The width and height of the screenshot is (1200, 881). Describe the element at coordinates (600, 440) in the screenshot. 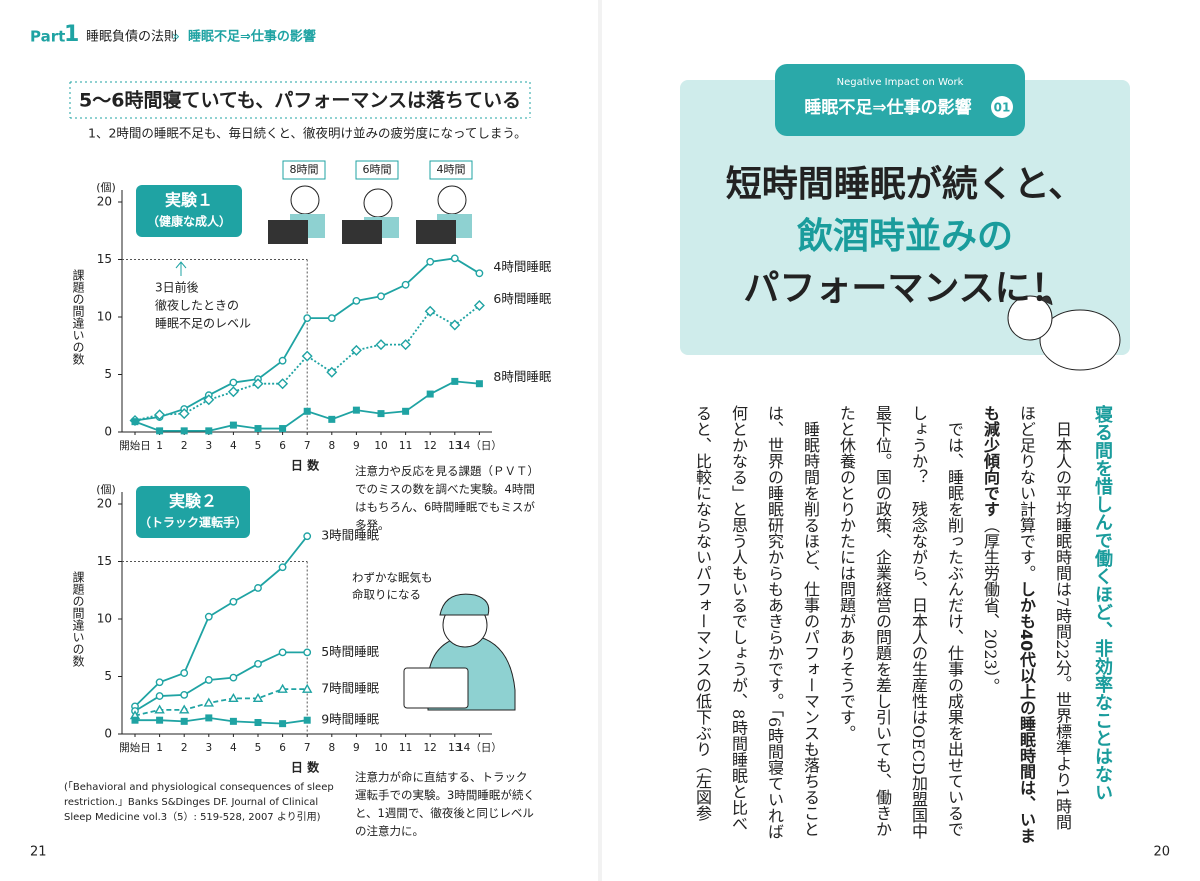

I see `gutter` at that location.